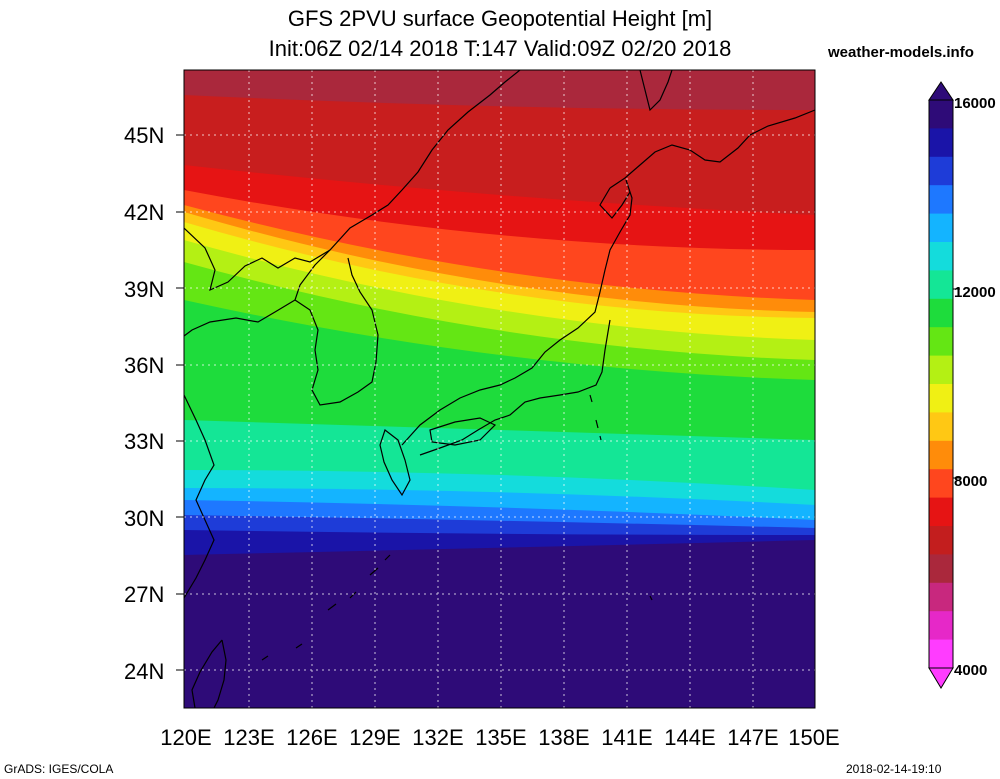  What do you see at coordinates (352, 181) in the screenshot?
I see `coast-asia-mainland` at bounding box center [352, 181].